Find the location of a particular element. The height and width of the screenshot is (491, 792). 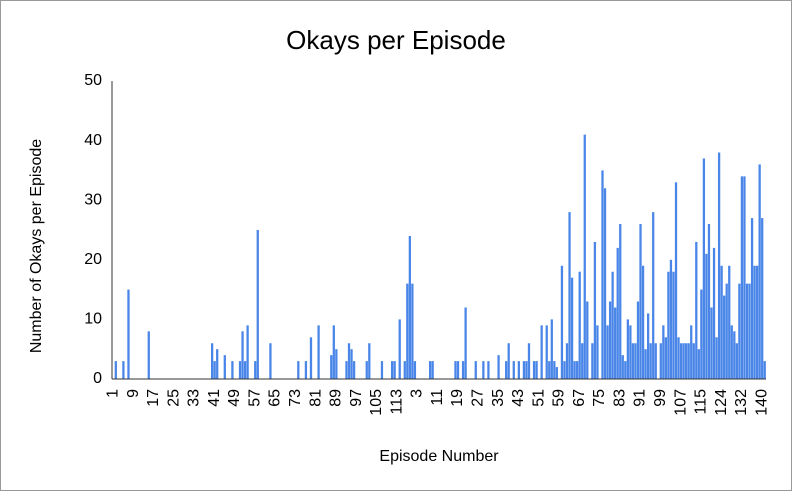

y-tick-label: 30 is located at coordinates (93, 199).